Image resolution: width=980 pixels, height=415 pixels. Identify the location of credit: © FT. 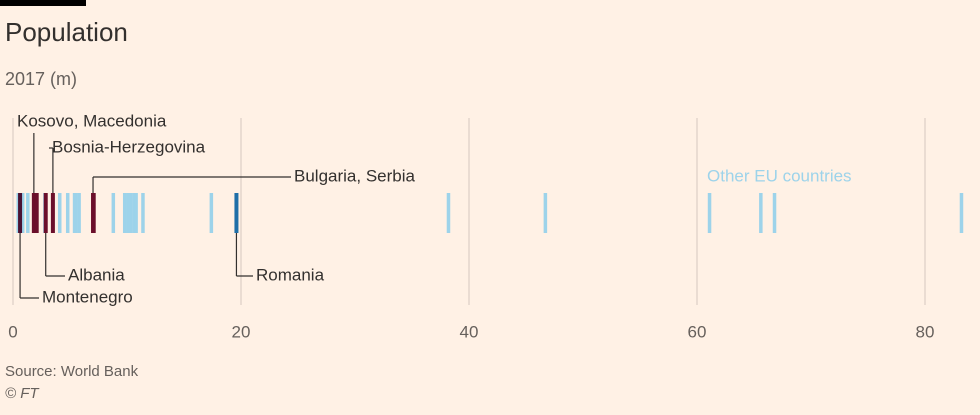
(22, 393).